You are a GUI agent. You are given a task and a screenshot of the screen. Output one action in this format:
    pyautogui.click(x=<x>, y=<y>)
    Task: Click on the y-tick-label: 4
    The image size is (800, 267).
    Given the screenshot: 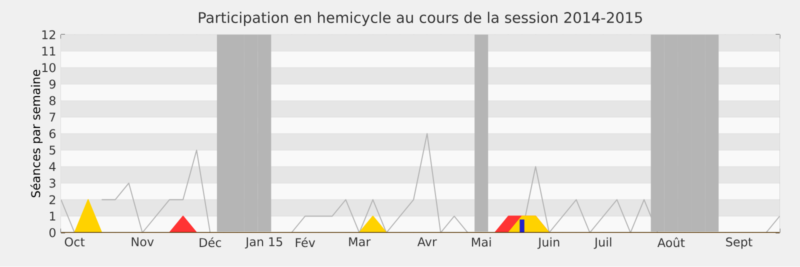 What is the action you would take?
    pyautogui.click(x=52, y=167)
    